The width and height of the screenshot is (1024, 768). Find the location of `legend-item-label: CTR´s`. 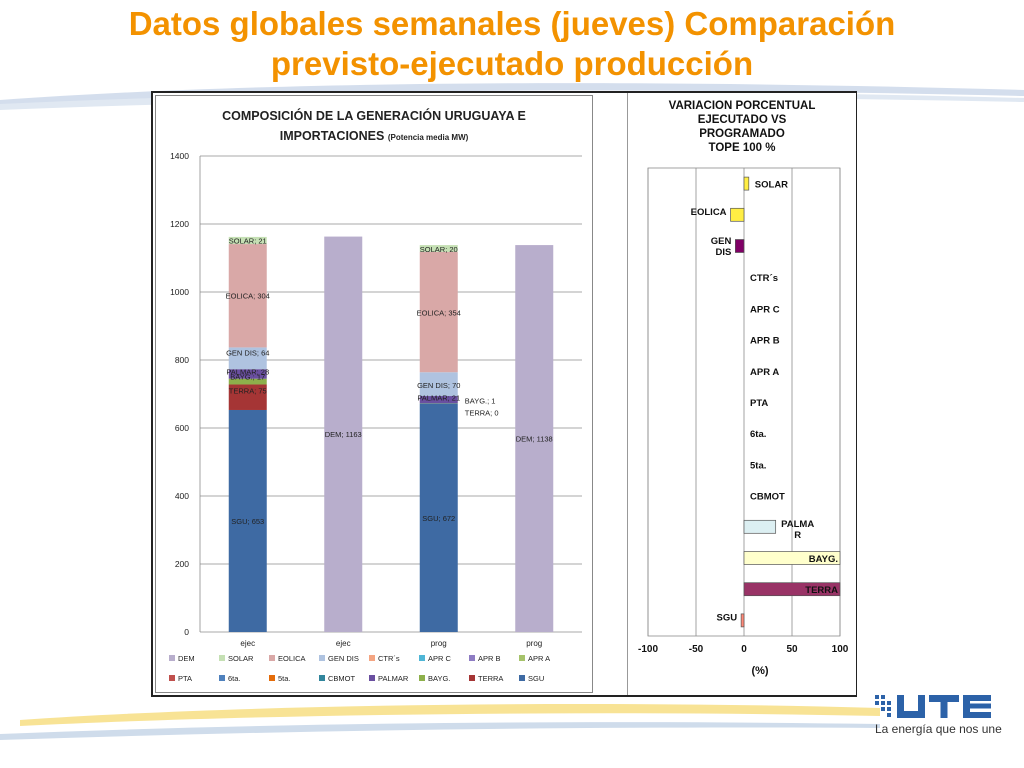

legend-item-label: CTR´s is located at coordinates (389, 658).